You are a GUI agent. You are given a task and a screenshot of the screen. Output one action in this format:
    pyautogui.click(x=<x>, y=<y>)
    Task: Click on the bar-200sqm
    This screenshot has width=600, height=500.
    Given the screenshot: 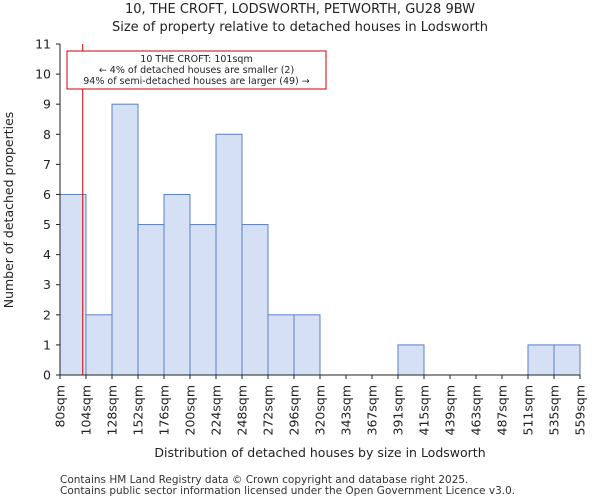 What is the action you would take?
    pyautogui.click(x=203, y=300)
    